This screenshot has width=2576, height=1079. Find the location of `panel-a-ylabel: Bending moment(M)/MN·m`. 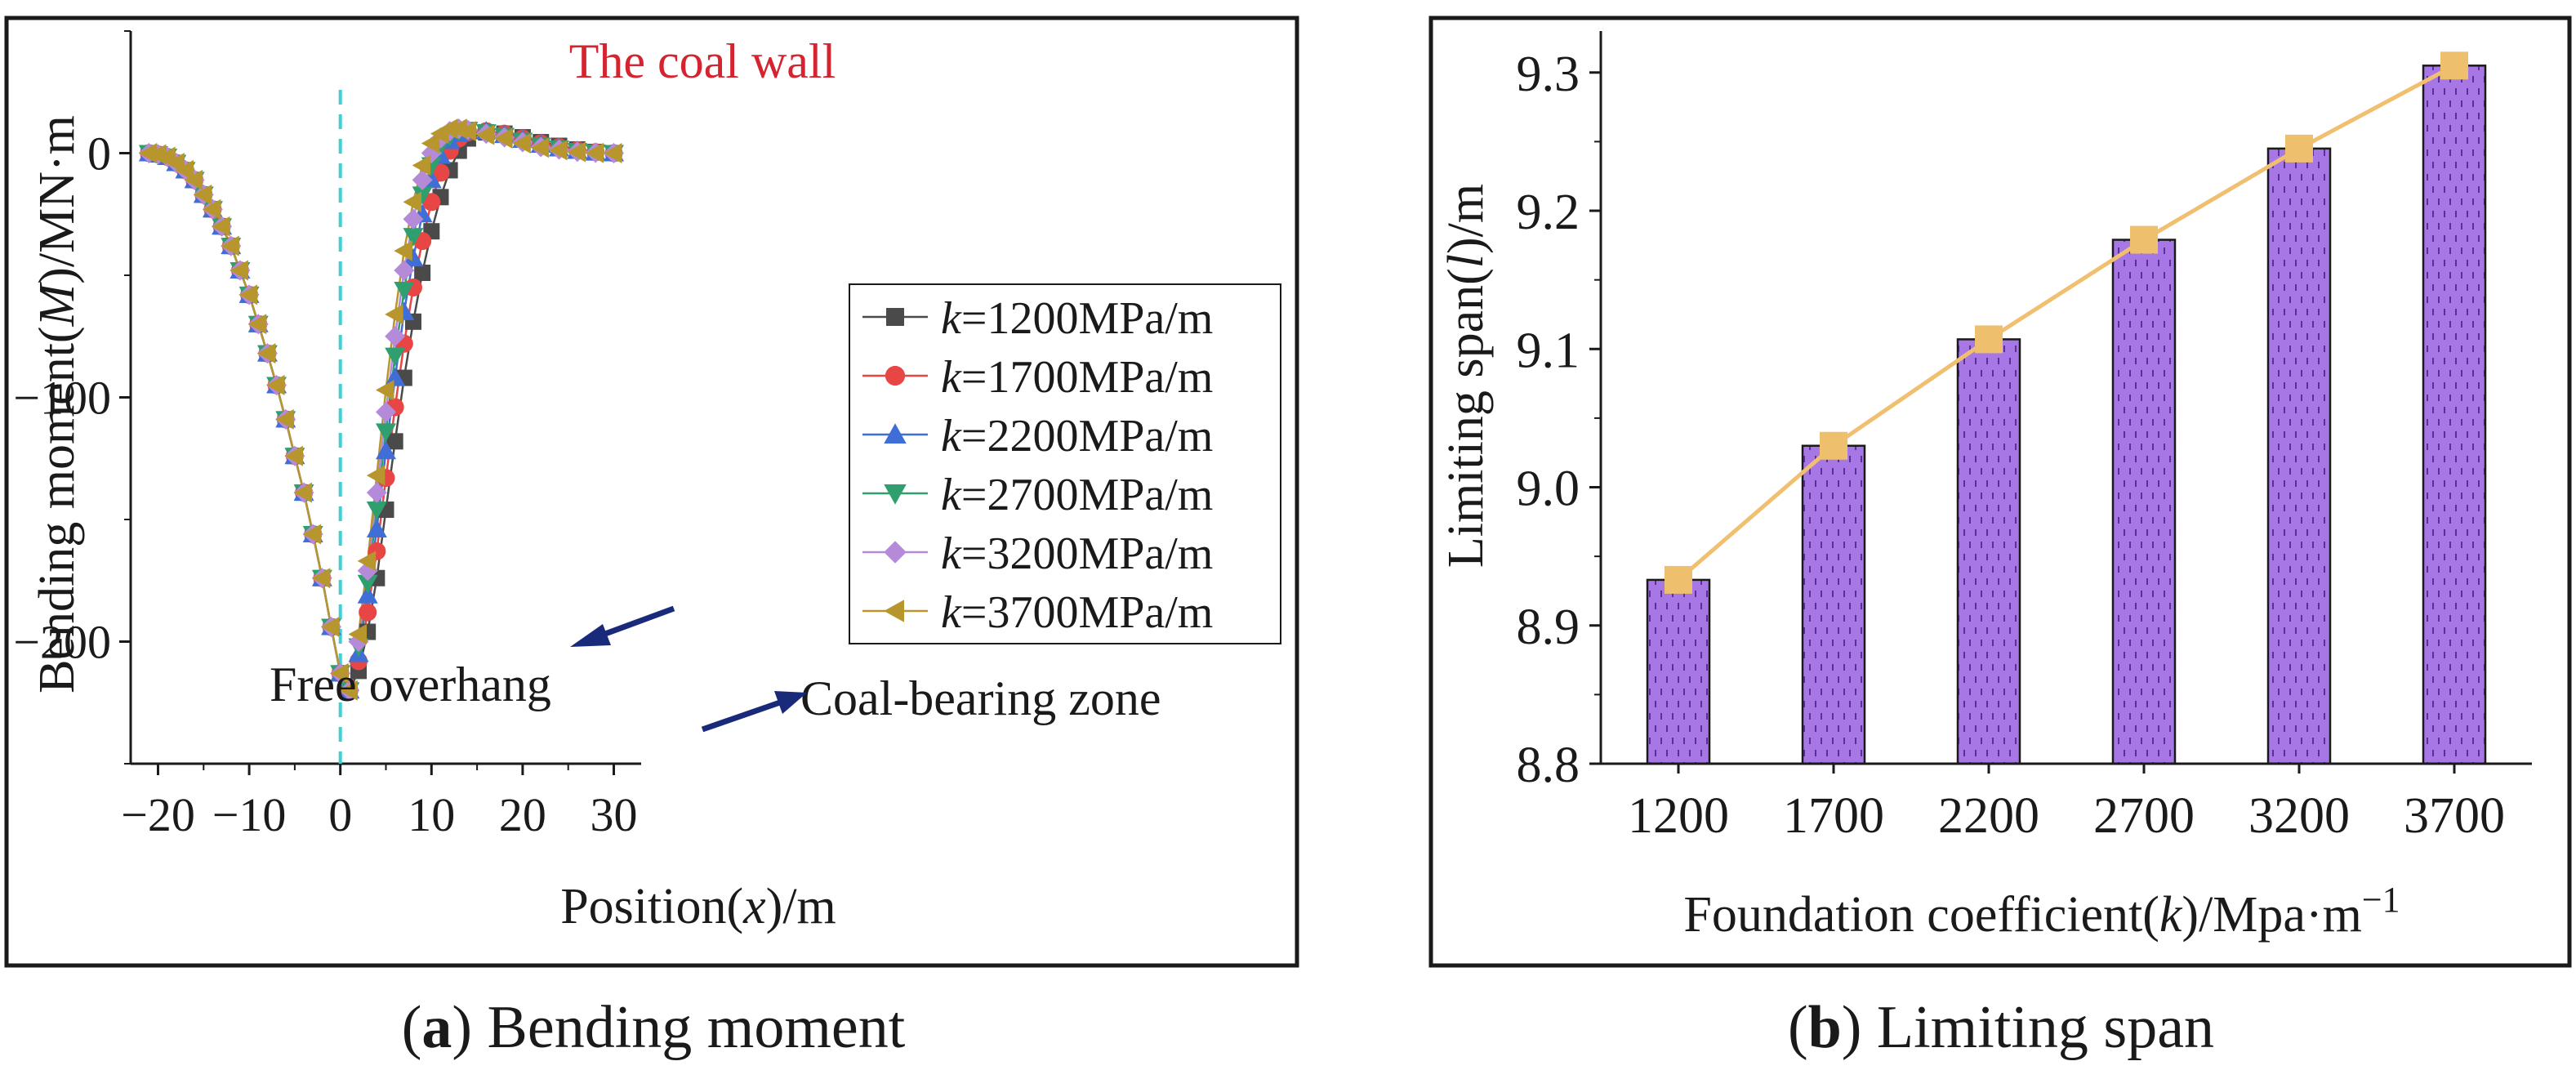

panel-a-ylabel: Bending moment(M)/MN·m is located at coordinates (57, 404).